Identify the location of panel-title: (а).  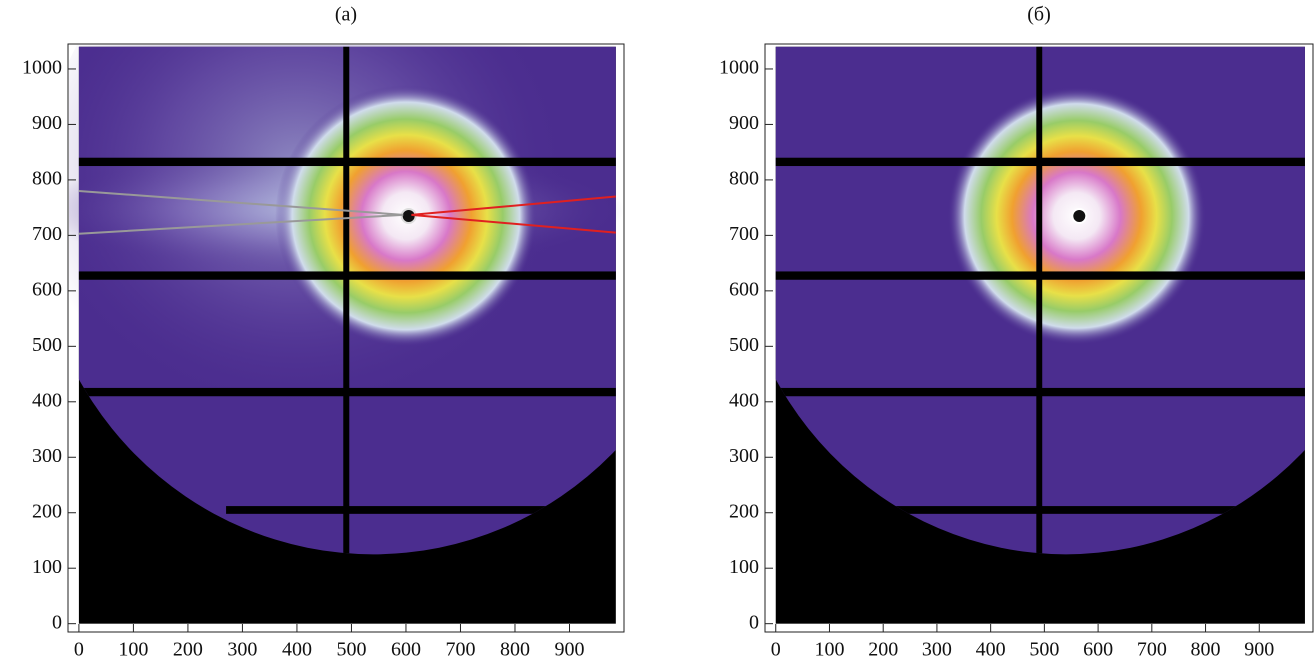
(346, 15).